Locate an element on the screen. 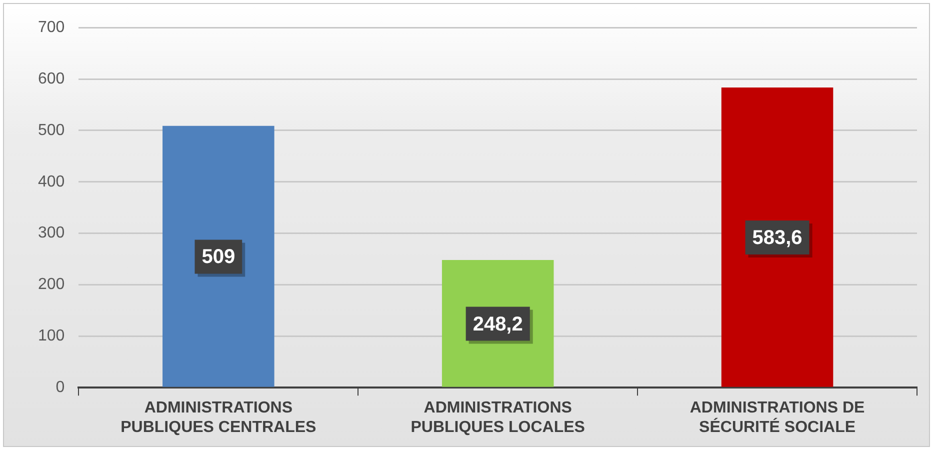 The width and height of the screenshot is (933, 450). y-tick-label: 0 is located at coordinates (60, 387).